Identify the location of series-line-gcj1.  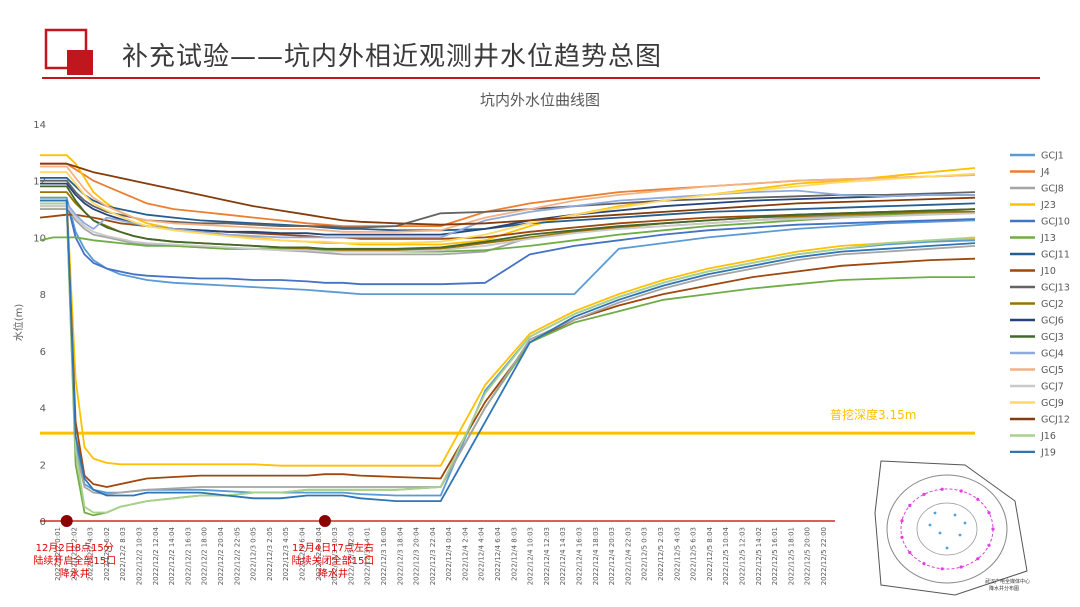
(508, 245).